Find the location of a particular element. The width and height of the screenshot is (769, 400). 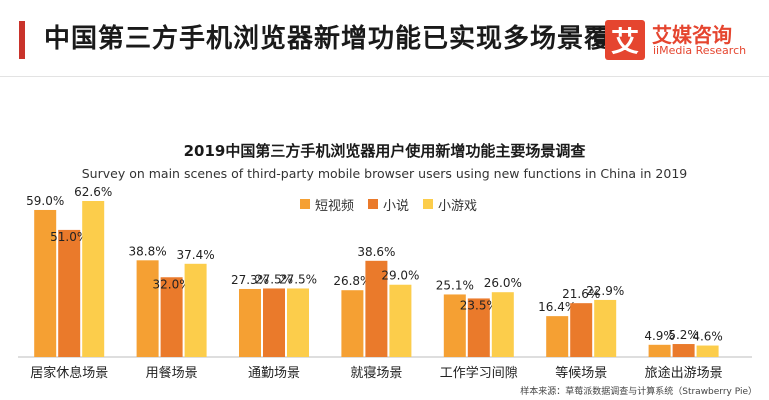

bar-value-label: 32.0% is located at coordinates (172, 284).